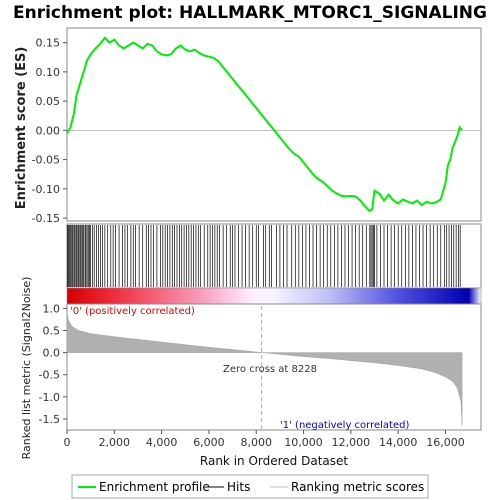 The image size is (500, 500). I want to click on es-y-tick-label: -0.15, so click(46, 218).